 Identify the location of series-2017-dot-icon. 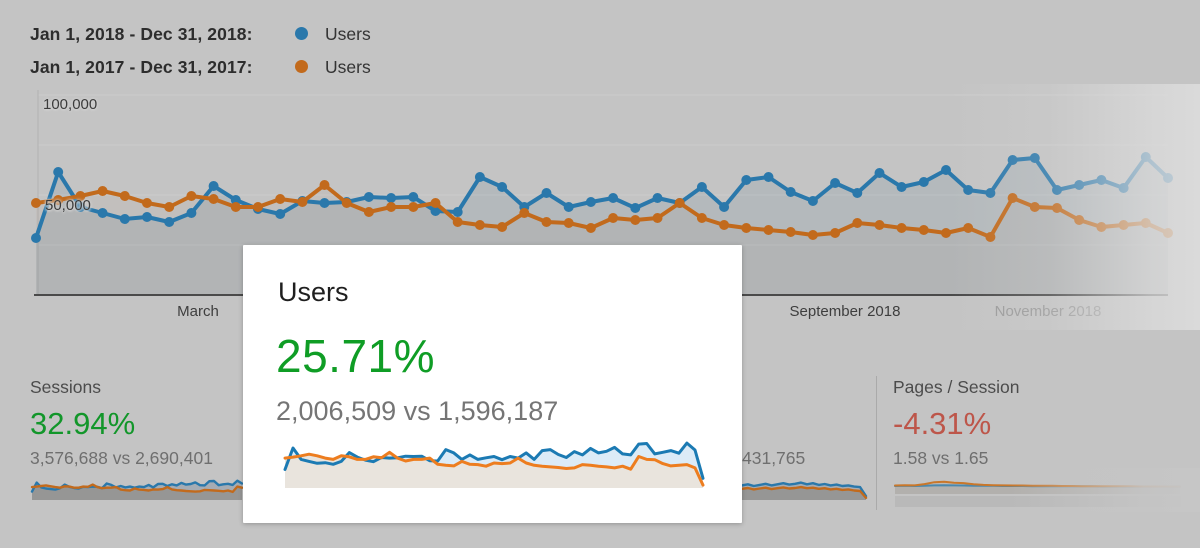
(301, 66).